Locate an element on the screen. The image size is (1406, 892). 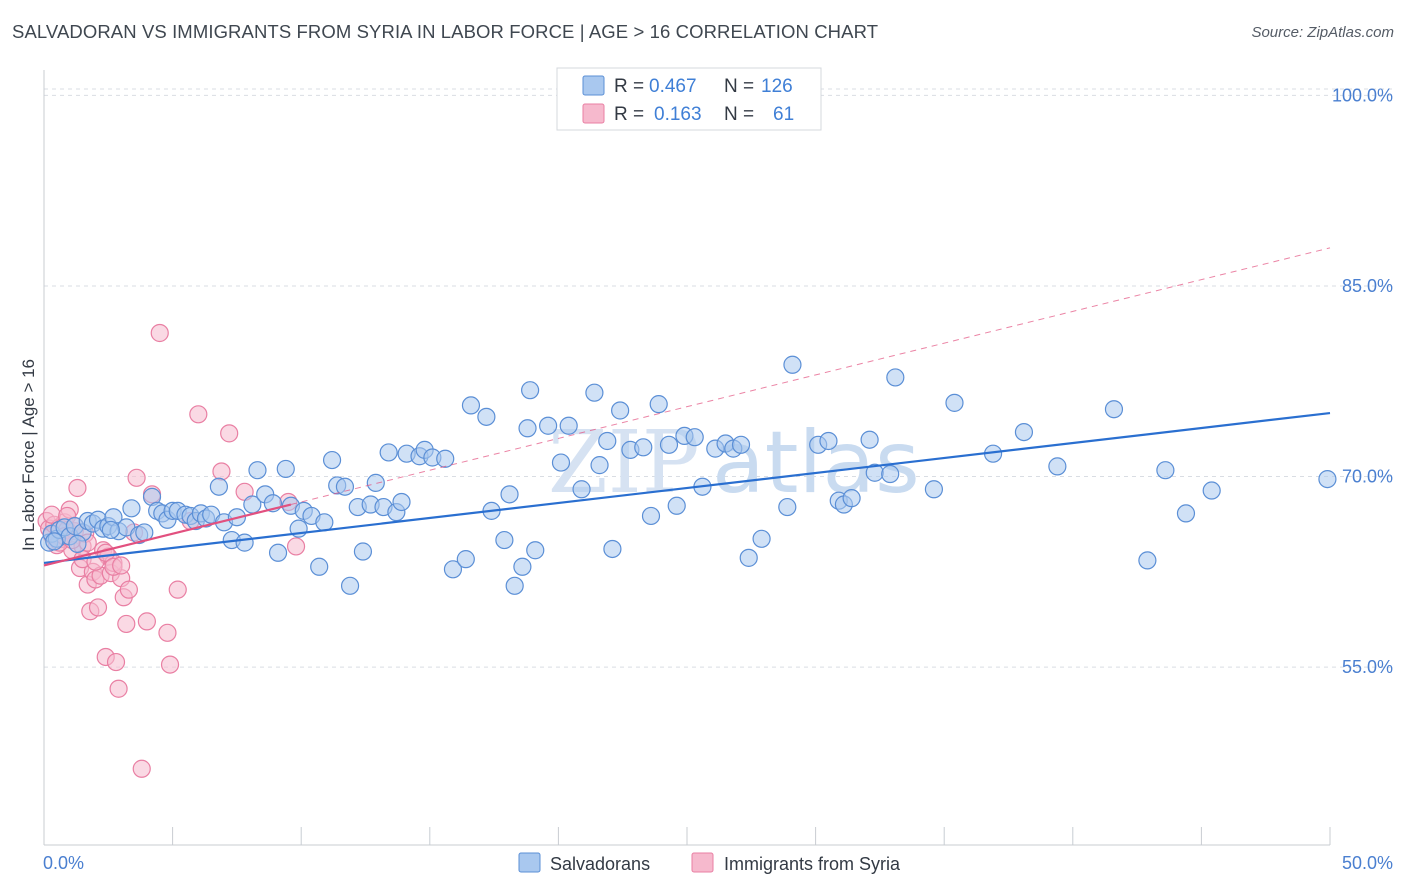
legend-r-value-1: 0.467 is located at coordinates (673, 86).